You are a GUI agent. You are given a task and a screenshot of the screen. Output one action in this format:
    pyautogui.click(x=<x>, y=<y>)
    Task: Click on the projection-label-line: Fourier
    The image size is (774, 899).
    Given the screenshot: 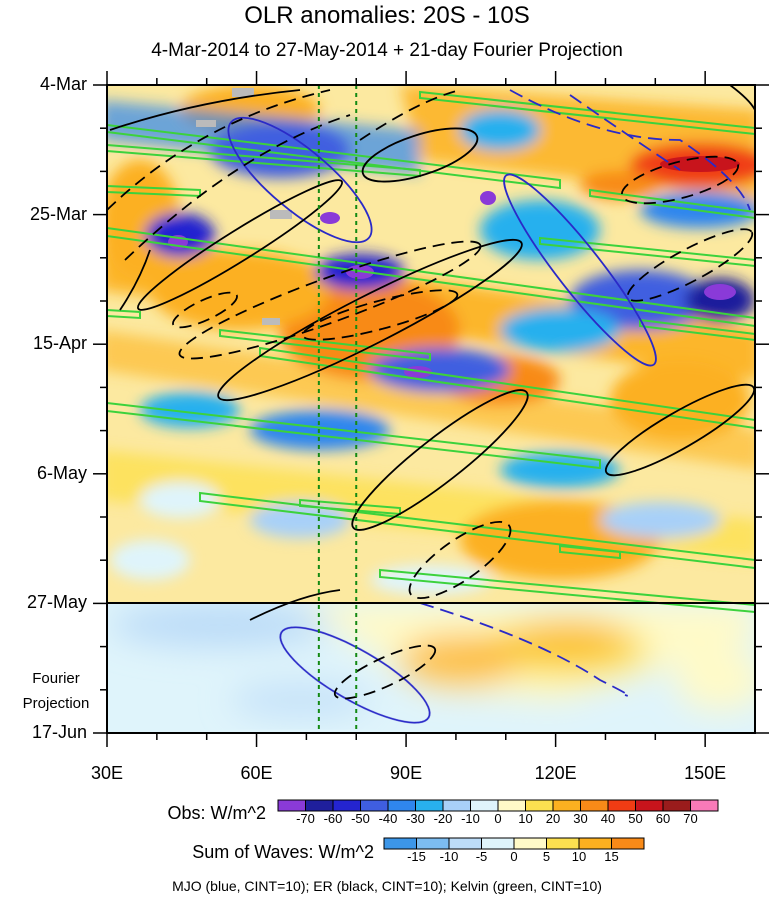 What is the action you would take?
    pyautogui.click(x=56, y=678)
    